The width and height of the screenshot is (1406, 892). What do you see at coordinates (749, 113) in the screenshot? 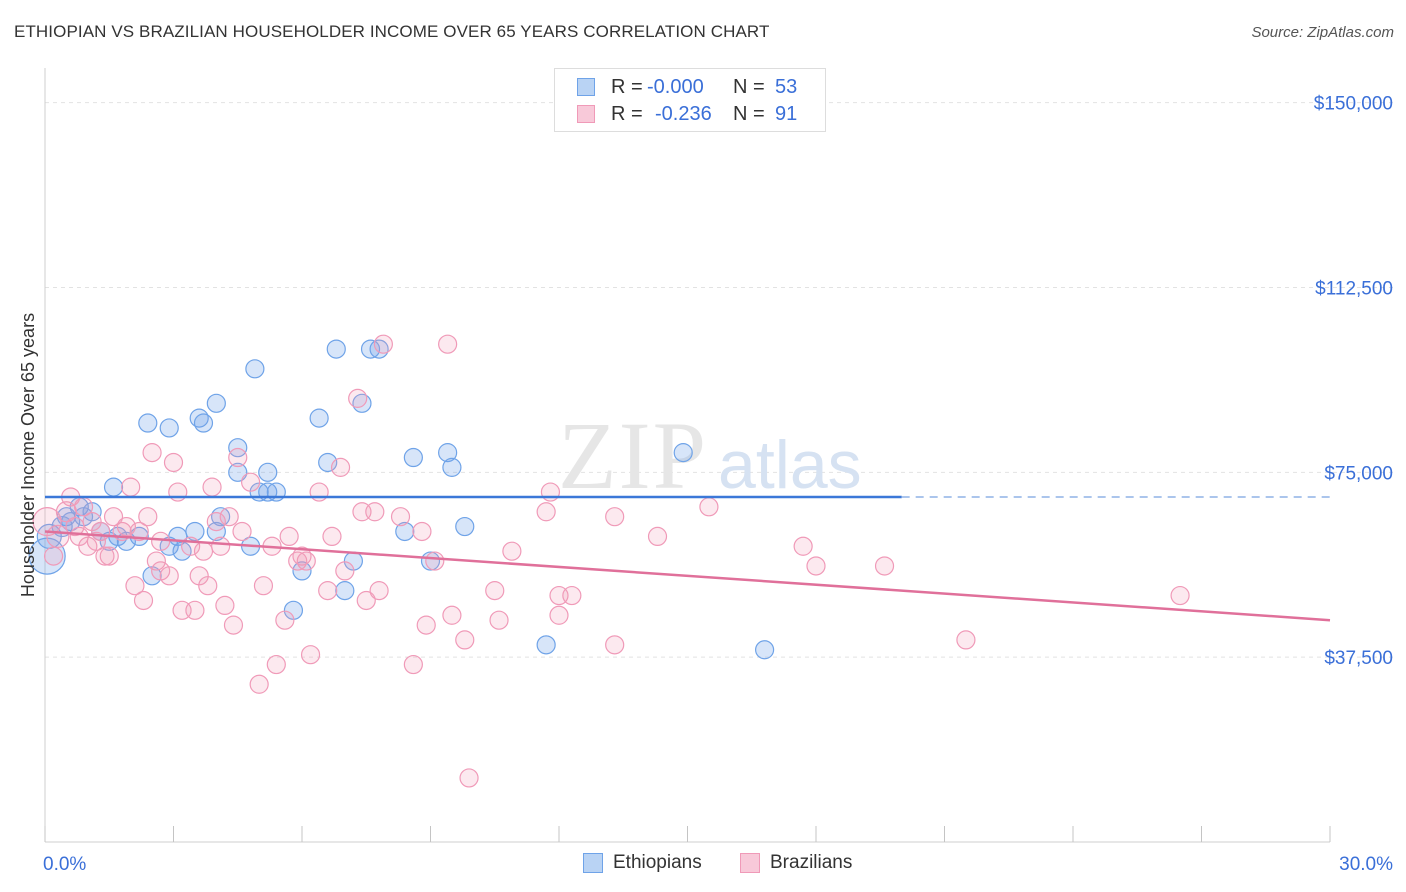
I see `n-label: N =` at bounding box center [749, 113].